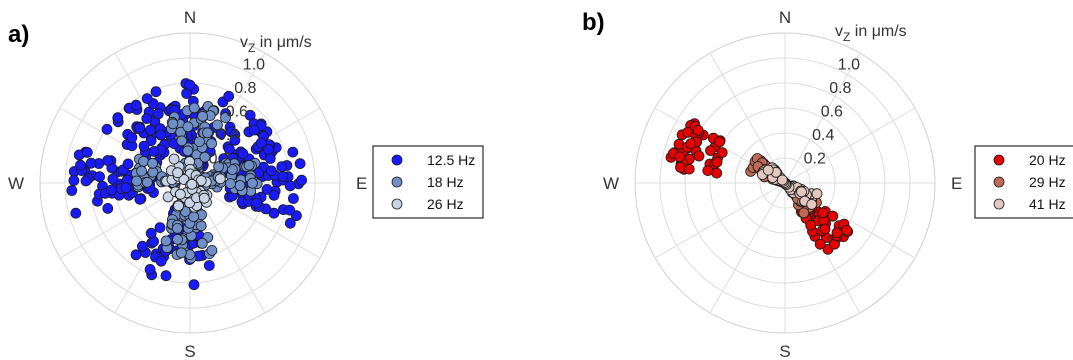 The image size is (1073, 360). What do you see at coordinates (237, 112) in the screenshot?
I see `radial-ticks-a: 0.2 0.4 0.6 0.8 1.0` at bounding box center [237, 112].